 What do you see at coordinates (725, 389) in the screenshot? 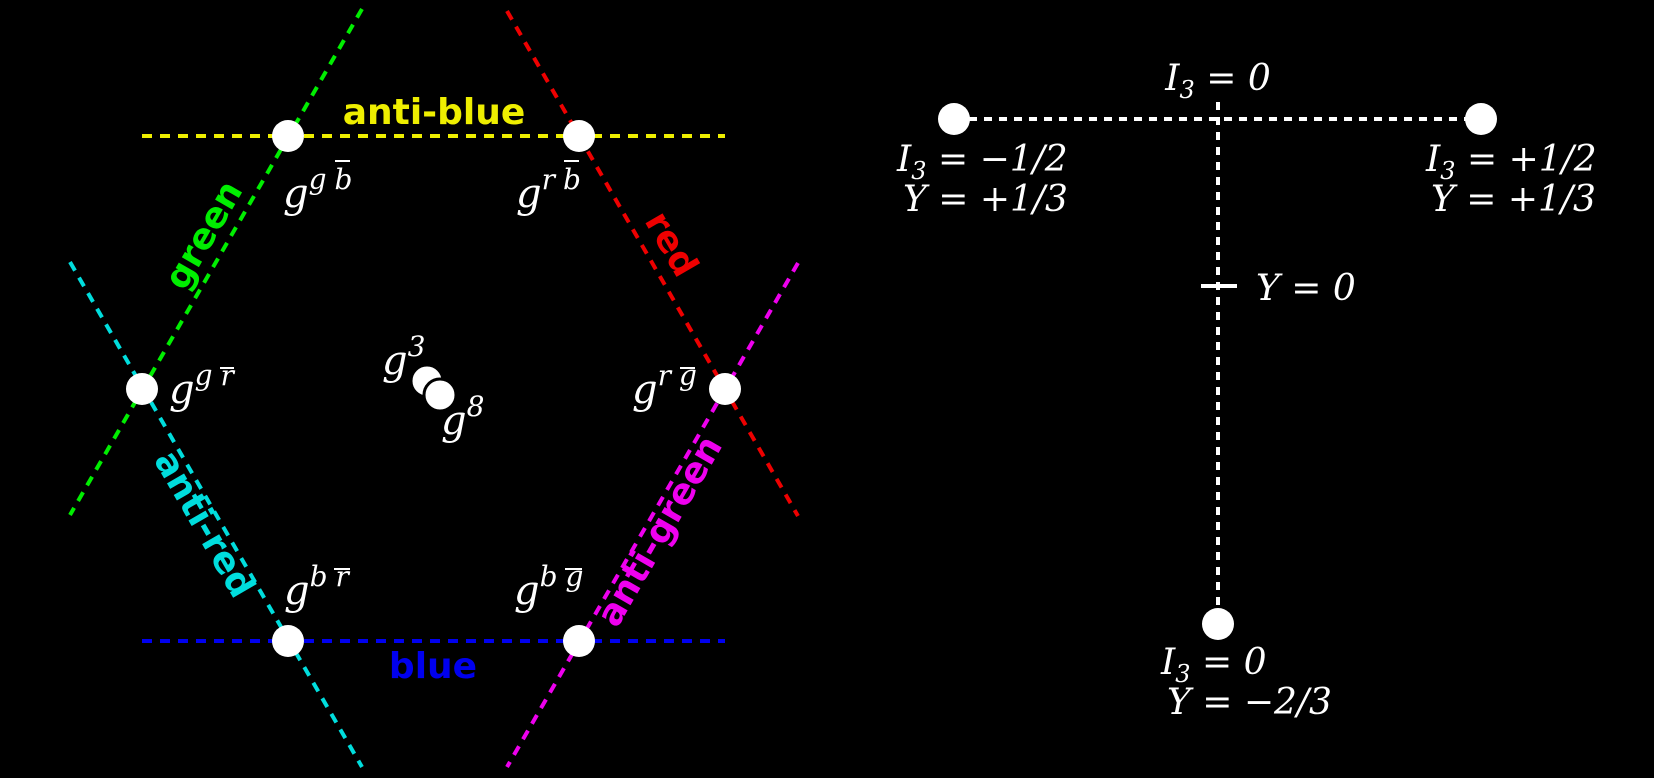
I see `gluon-node-g-rgbar` at bounding box center [725, 389].